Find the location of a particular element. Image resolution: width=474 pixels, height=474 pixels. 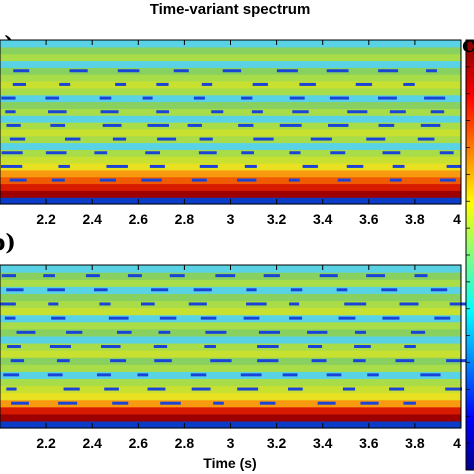

colorbar: c) is located at coordinates (468, 251).